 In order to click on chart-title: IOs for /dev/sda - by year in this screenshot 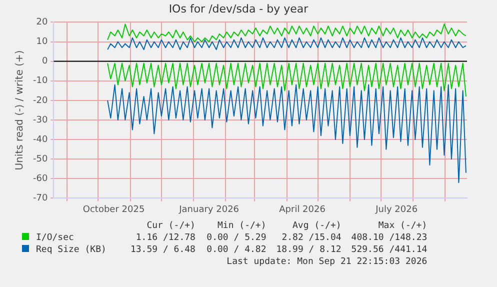, I will do `click(238, 9)`.